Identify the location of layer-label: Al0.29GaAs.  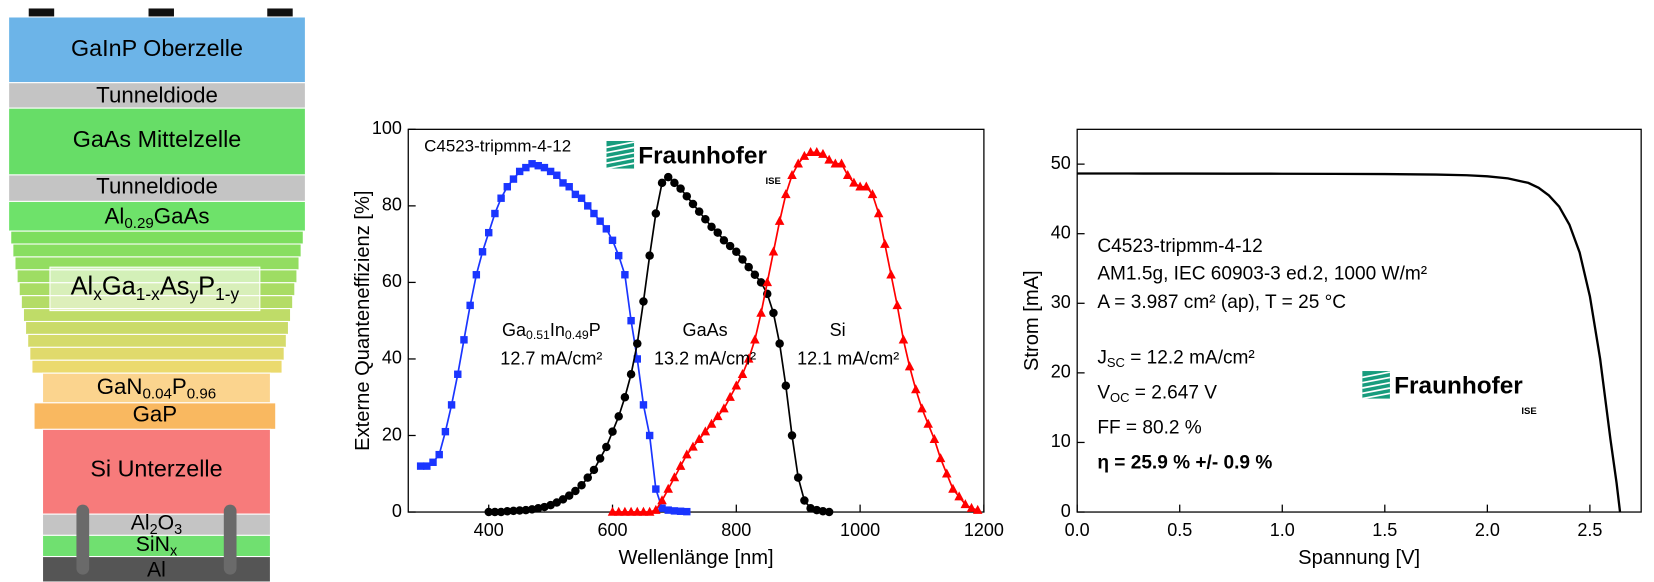
(157, 217).